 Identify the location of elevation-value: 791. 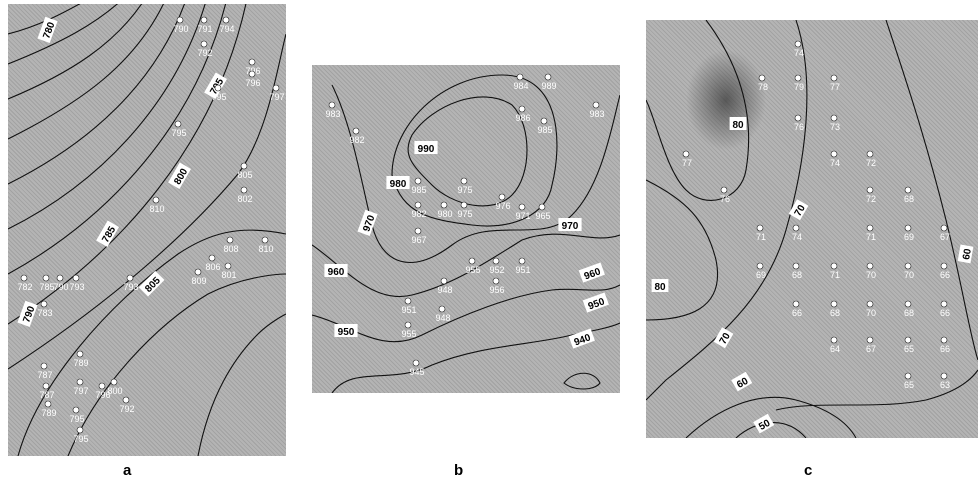
(204, 29).